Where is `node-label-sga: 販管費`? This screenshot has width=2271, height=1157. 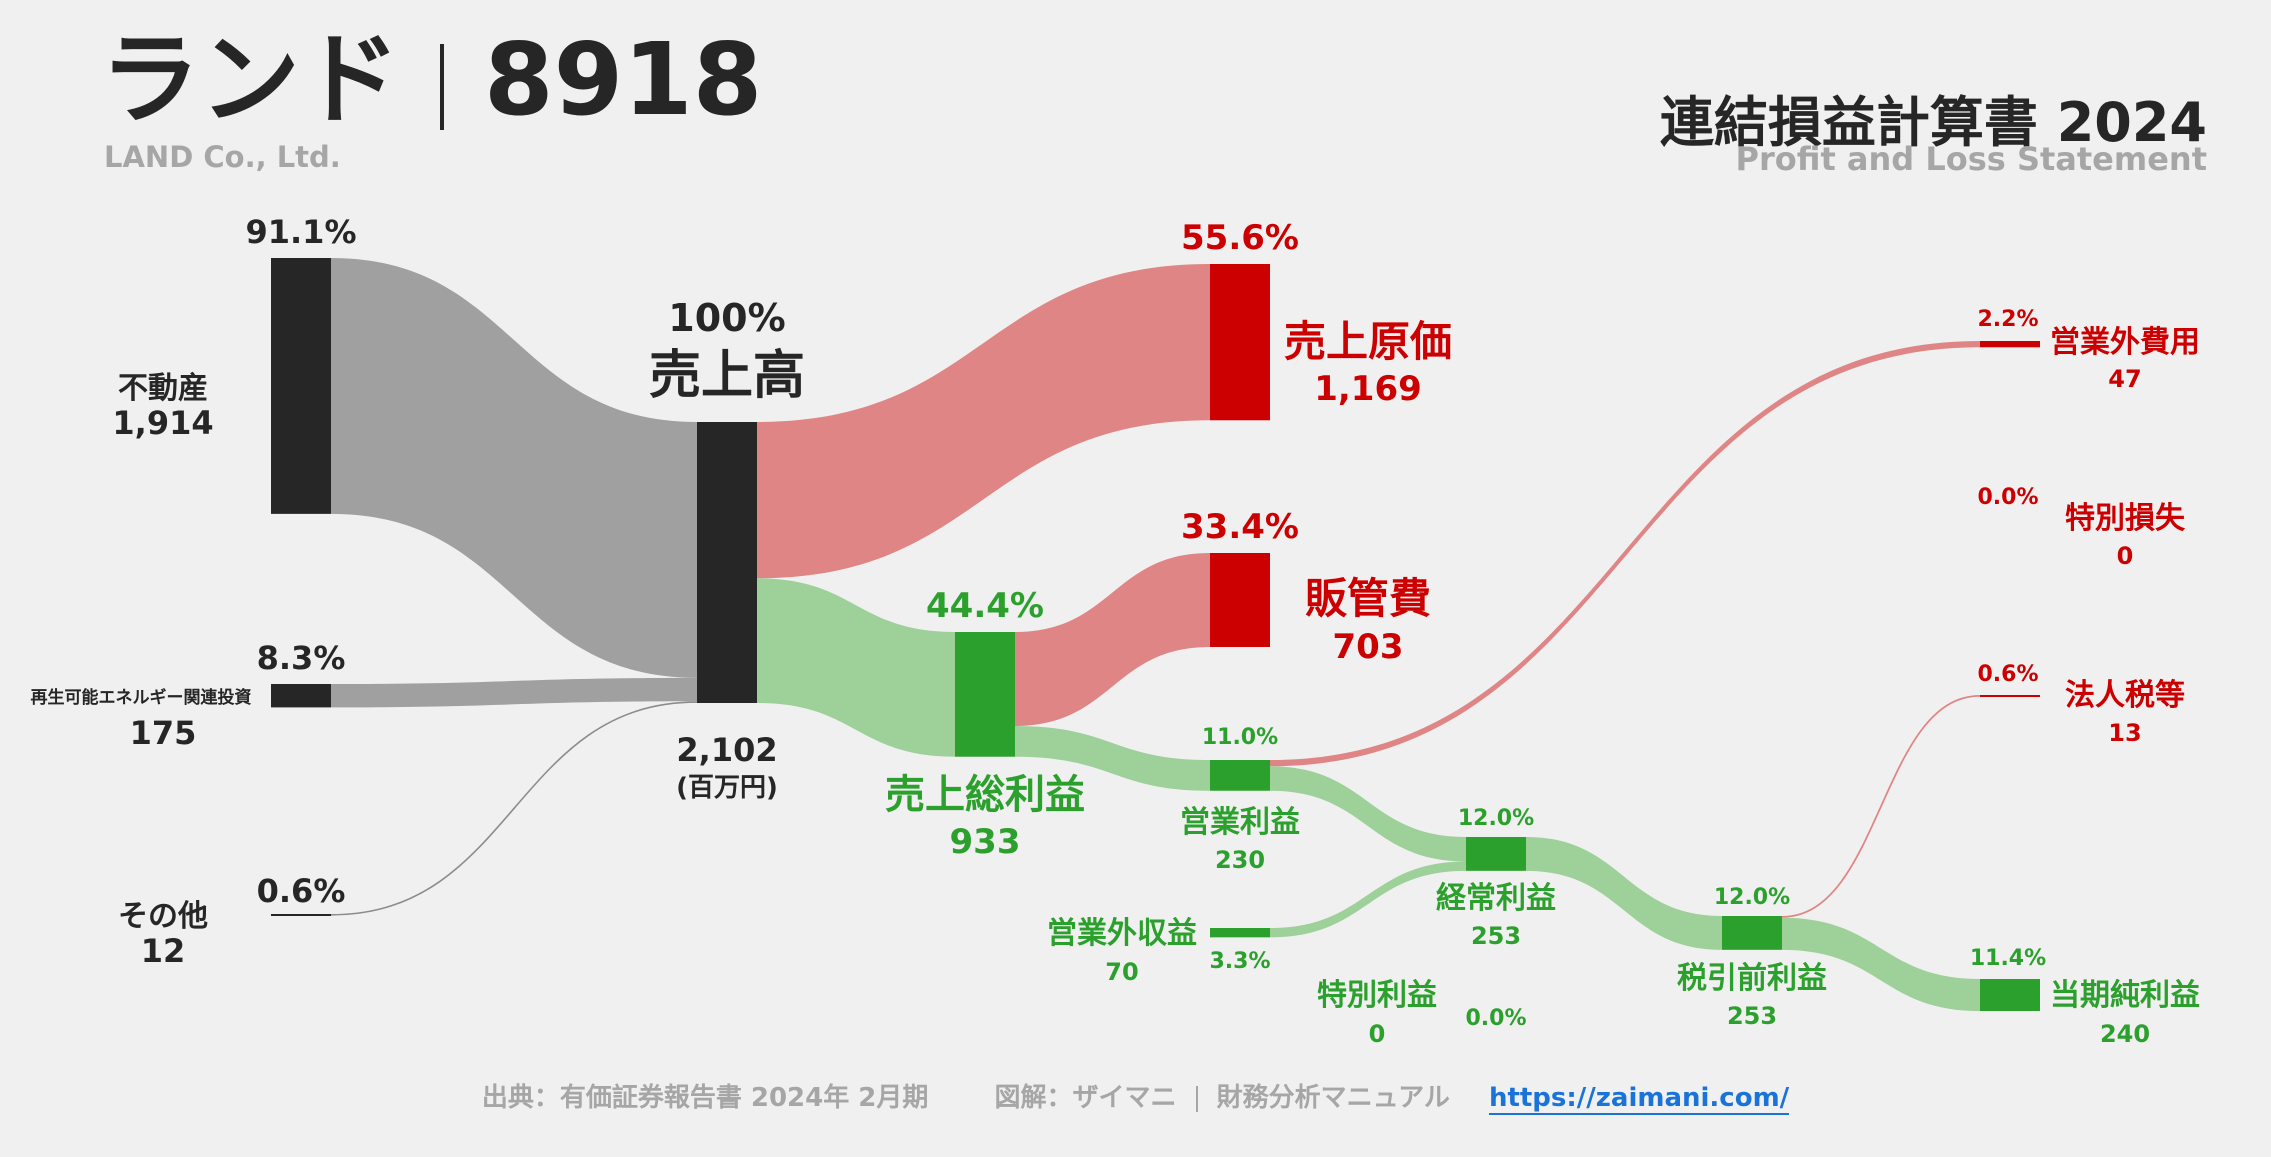
node-label-sga: 販管費 is located at coordinates (1368, 598).